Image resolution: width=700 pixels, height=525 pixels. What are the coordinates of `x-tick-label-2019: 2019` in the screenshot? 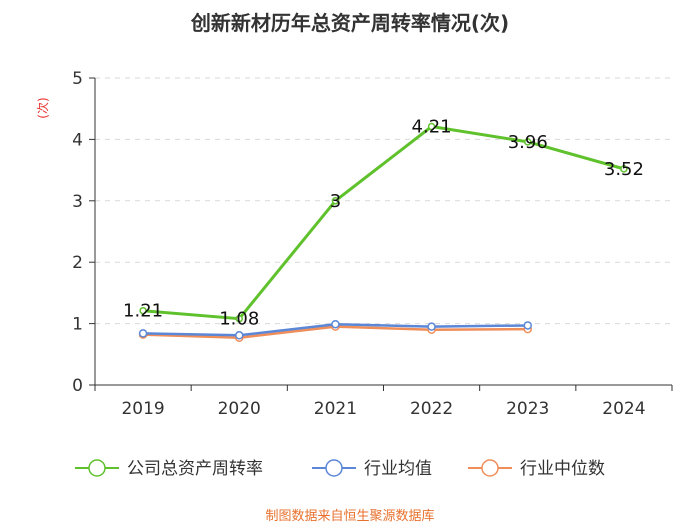 It's located at (142, 409).